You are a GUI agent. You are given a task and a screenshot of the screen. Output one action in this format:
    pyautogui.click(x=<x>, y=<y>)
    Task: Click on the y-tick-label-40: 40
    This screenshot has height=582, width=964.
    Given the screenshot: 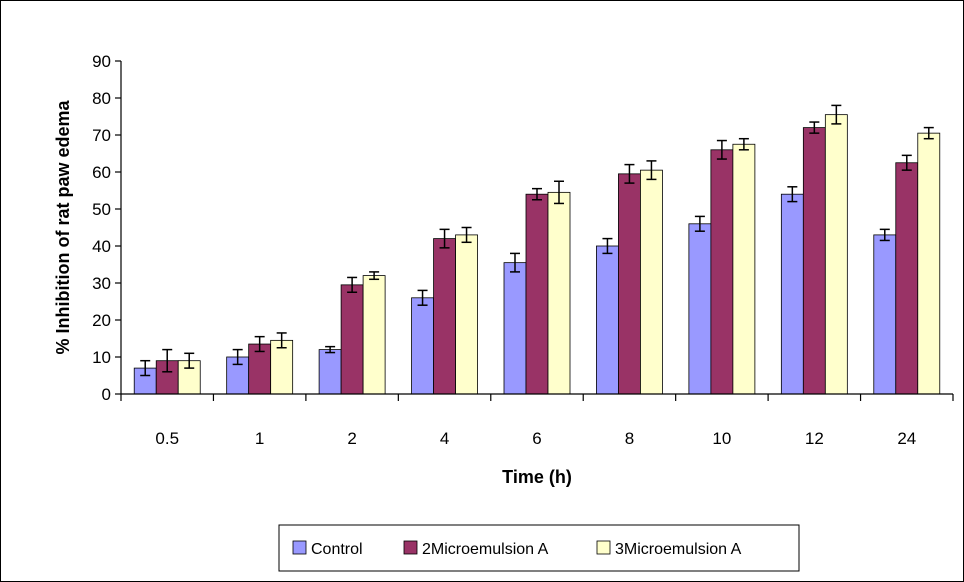 What is the action you would take?
    pyautogui.click(x=101, y=246)
    